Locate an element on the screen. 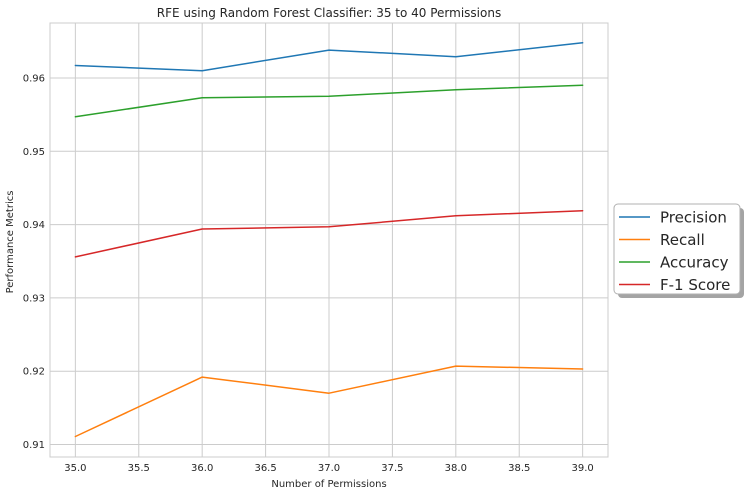 The width and height of the screenshot is (745, 500). x-tick-label: 38.5 is located at coordinates (519, 468).